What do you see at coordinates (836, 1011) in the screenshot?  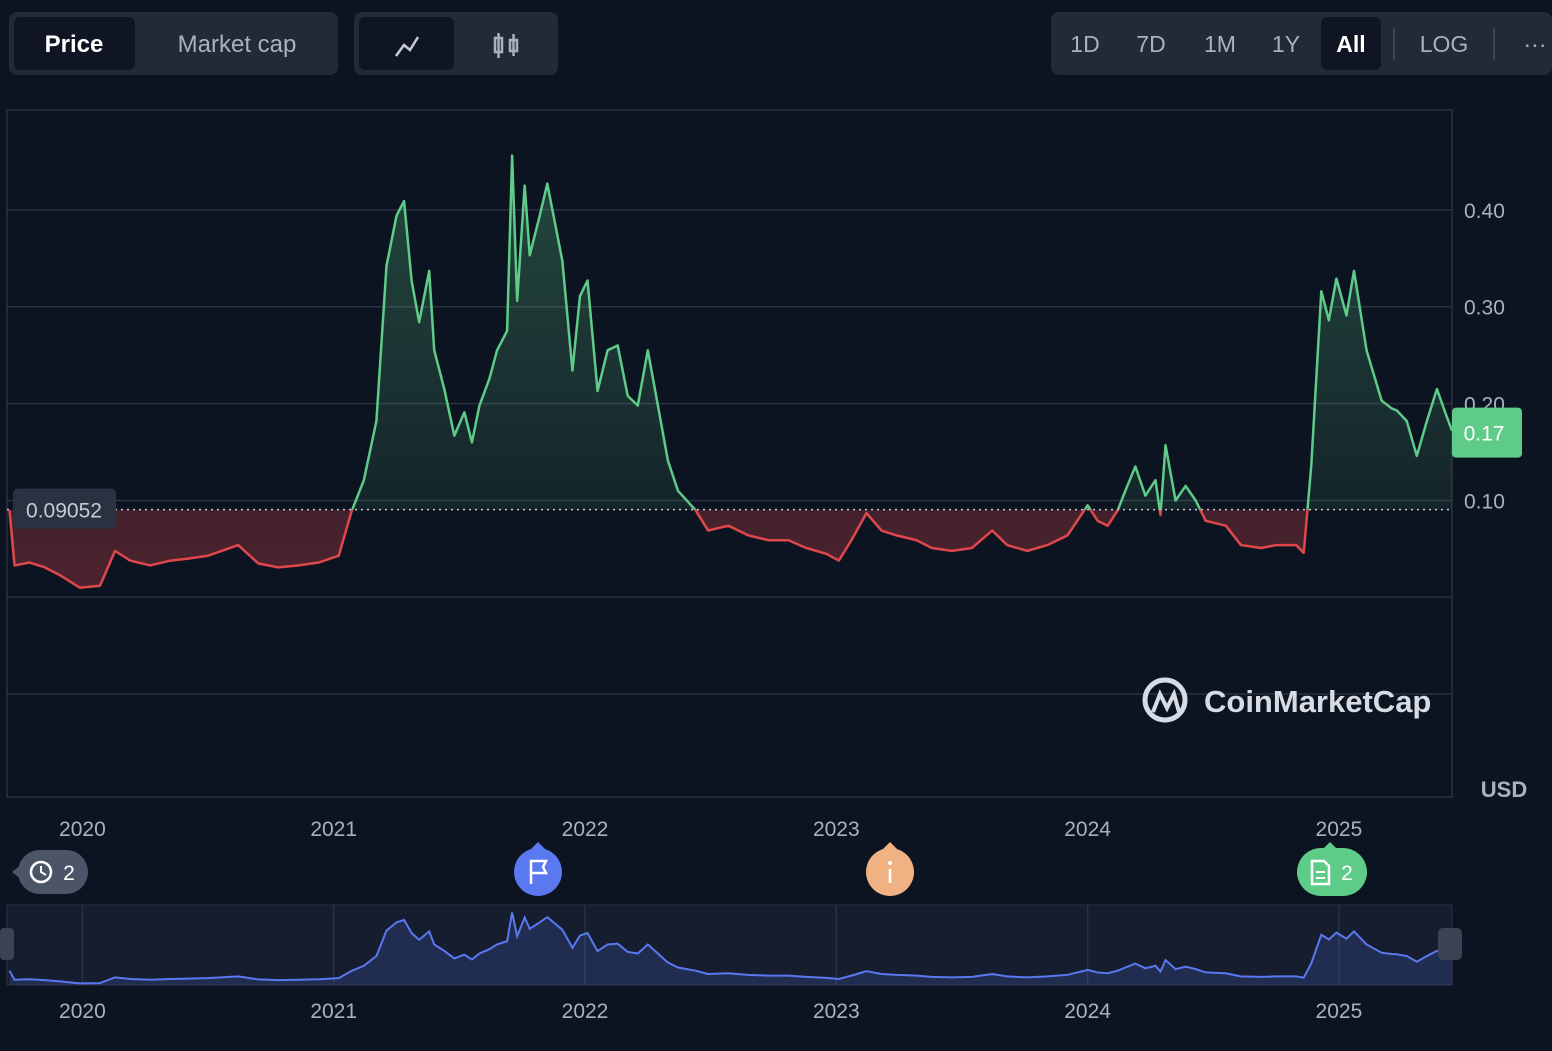 I see `navigator-tick-label: 2023` at bounding box center [836, 1011].